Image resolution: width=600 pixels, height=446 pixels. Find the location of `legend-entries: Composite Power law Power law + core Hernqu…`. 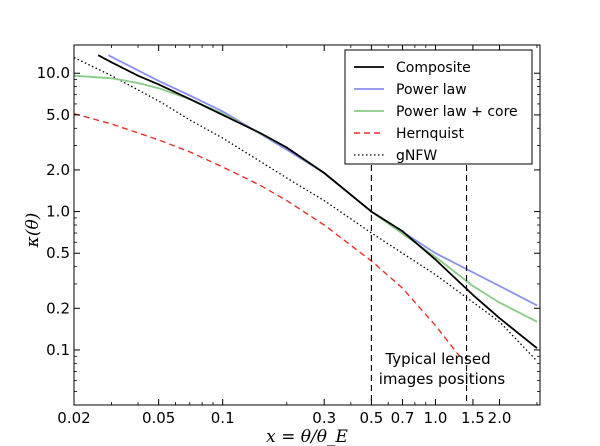

legend-entries: Composite Power law Power law + core Hernqu… is located at coordinates (436, 112).